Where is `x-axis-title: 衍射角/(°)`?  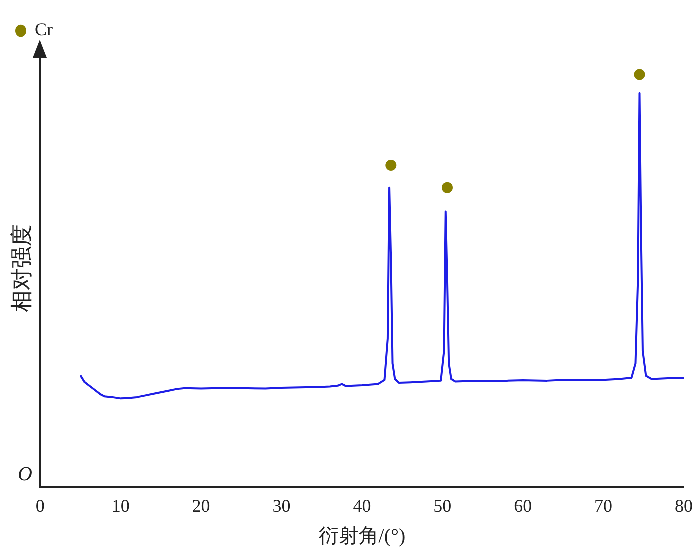
x-axis-title: 衍射角/(°) is located at coordinates (362, 536).